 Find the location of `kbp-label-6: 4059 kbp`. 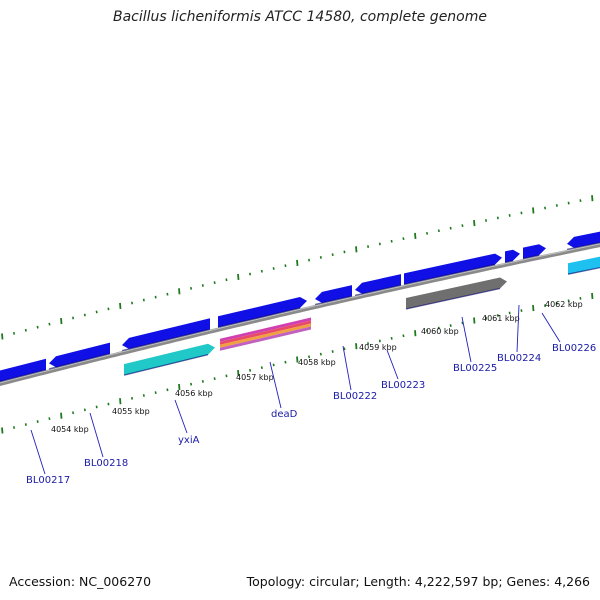

kbp-label-6: 4059 kbp is located at coordinates (378, 347).